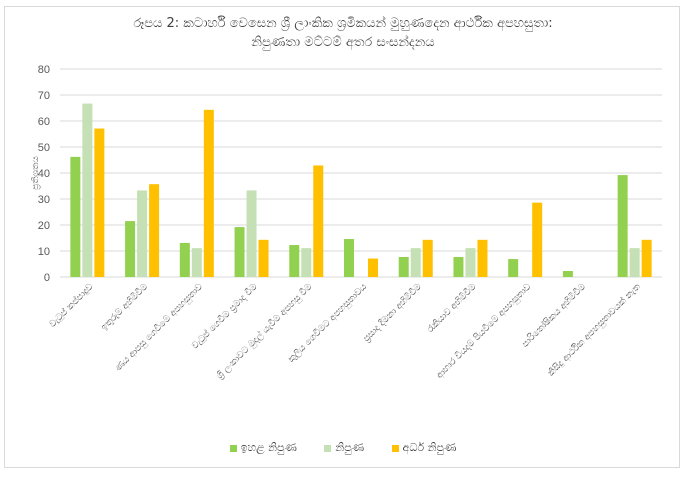 This screenshot has height=480, width=686. What do you see at coordinates (429, 447) in the screenshot?
I see `legend-label: අර්ධ නිපුණ` at bounding box center [429, 447].